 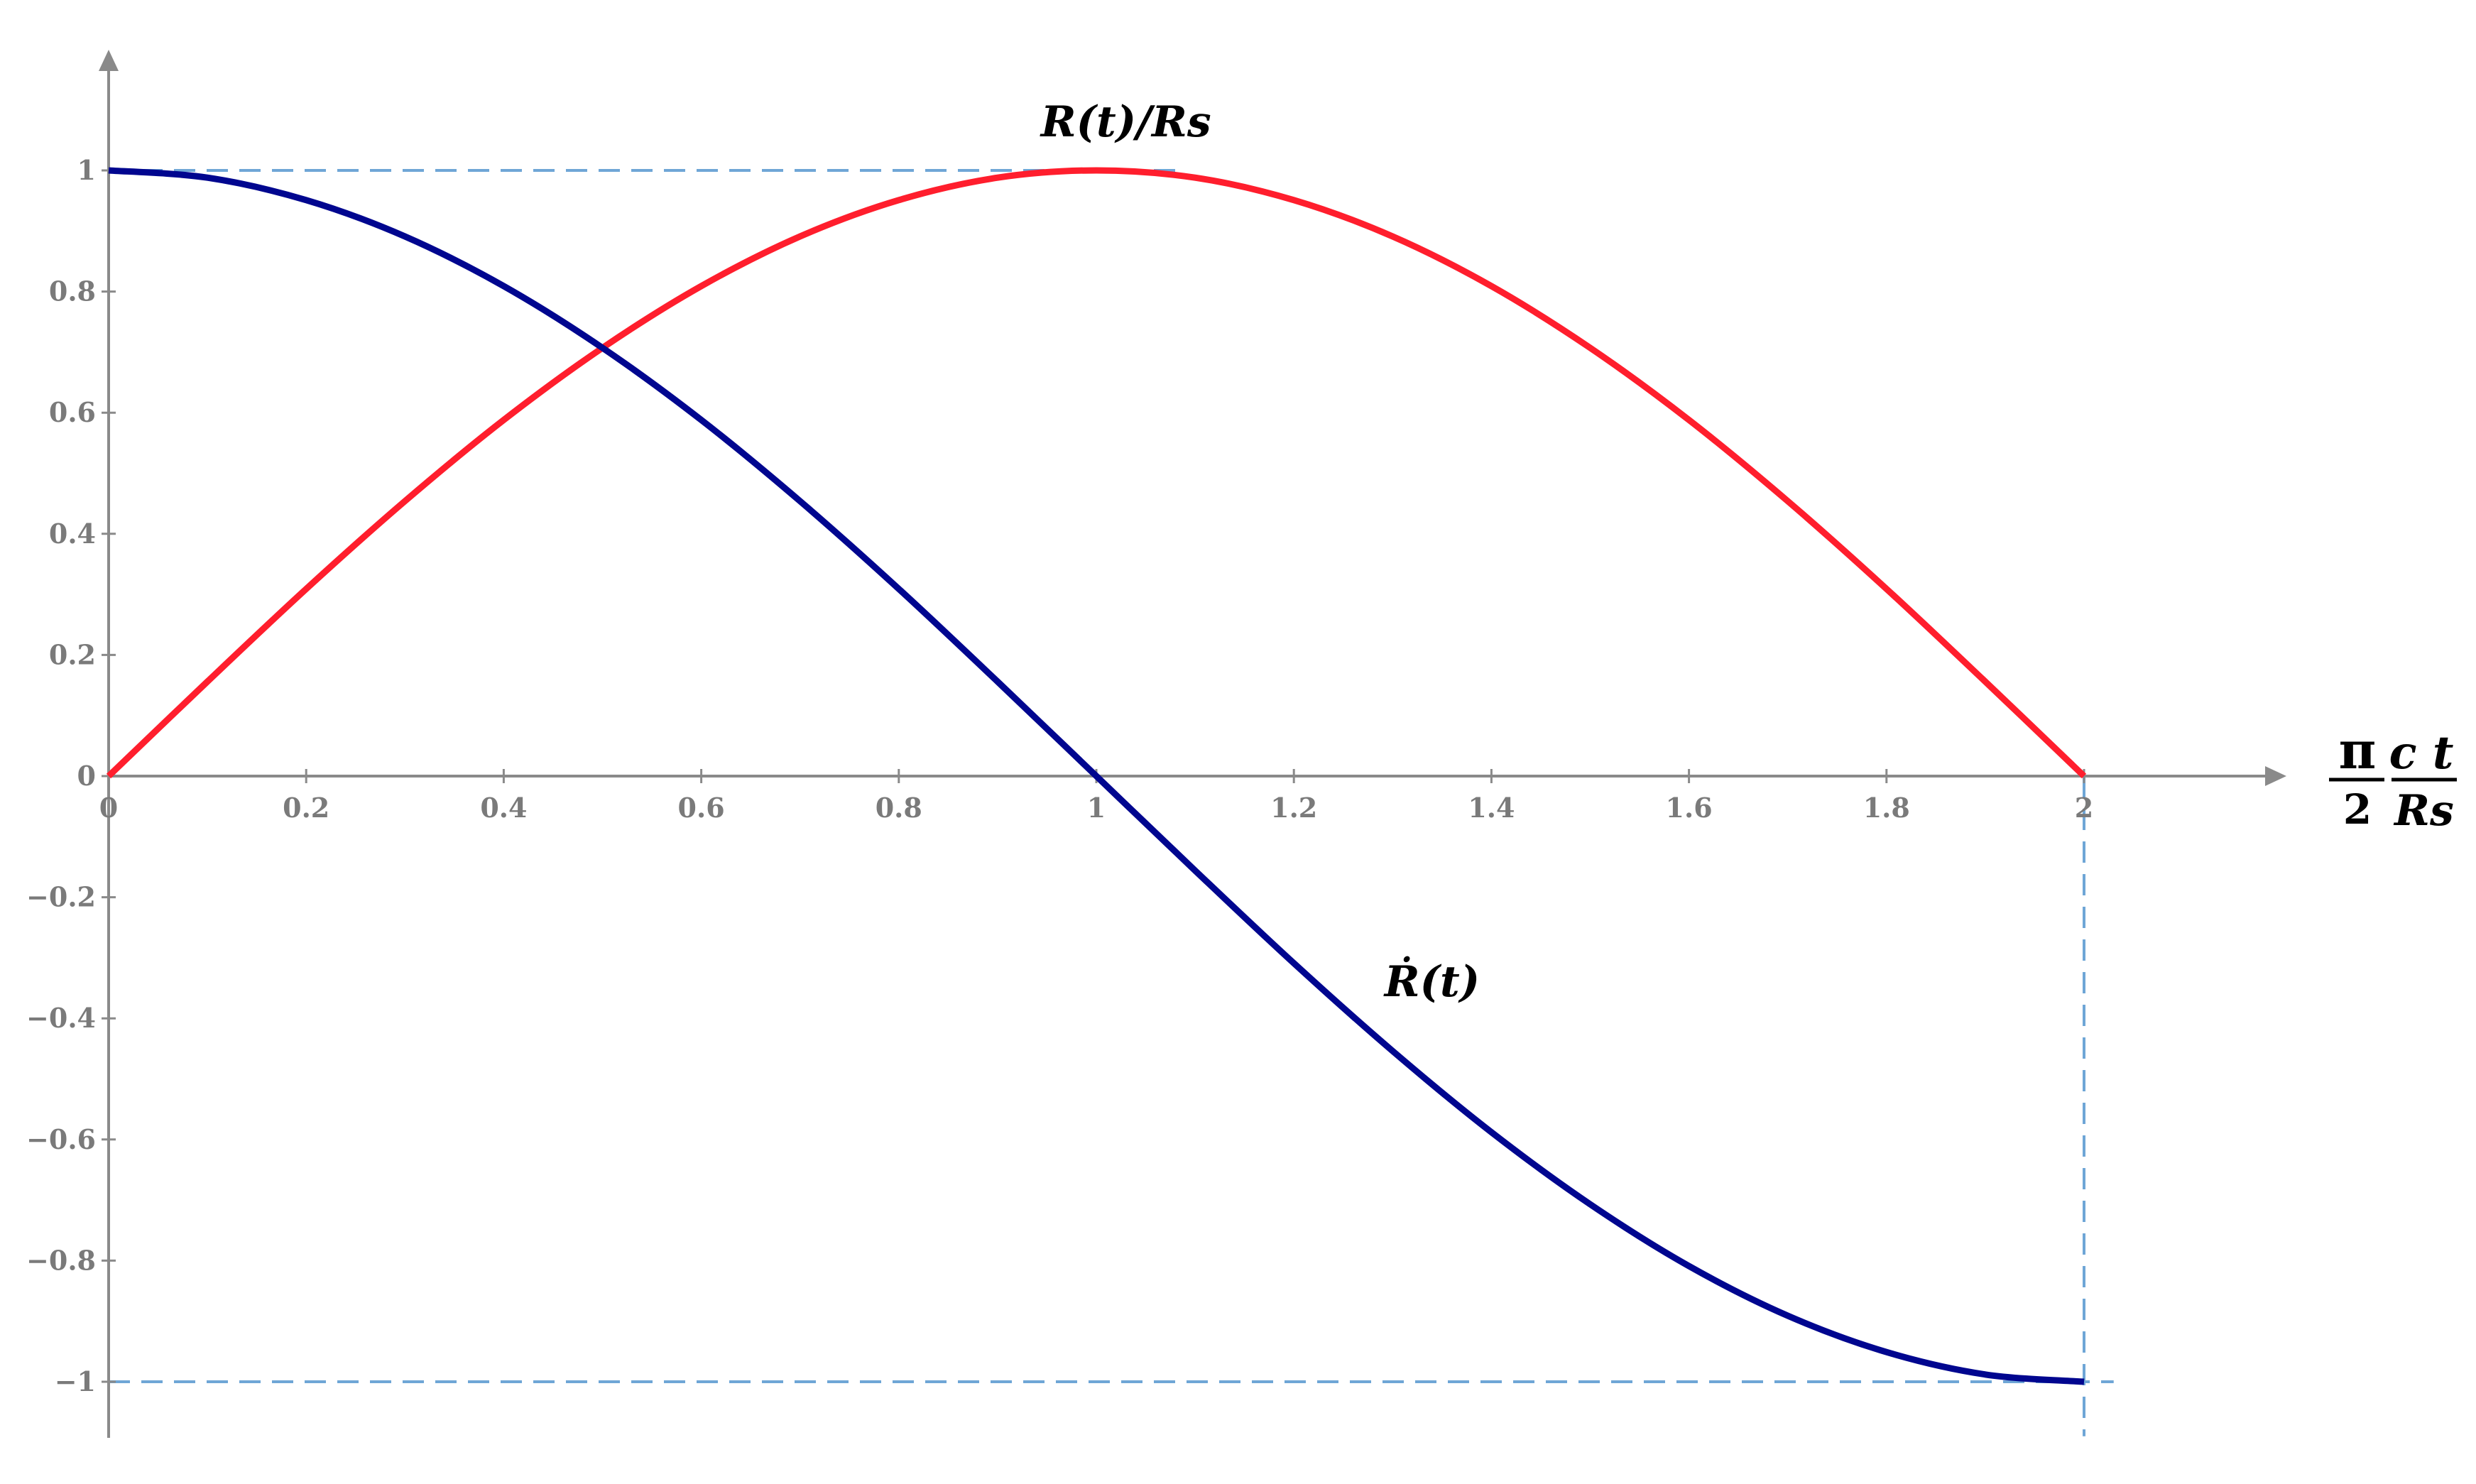 What do you see at coordinates (72, 534) in the screenshot?
I see `y-tick-label: 0.4` at bounding box center [72, 534].